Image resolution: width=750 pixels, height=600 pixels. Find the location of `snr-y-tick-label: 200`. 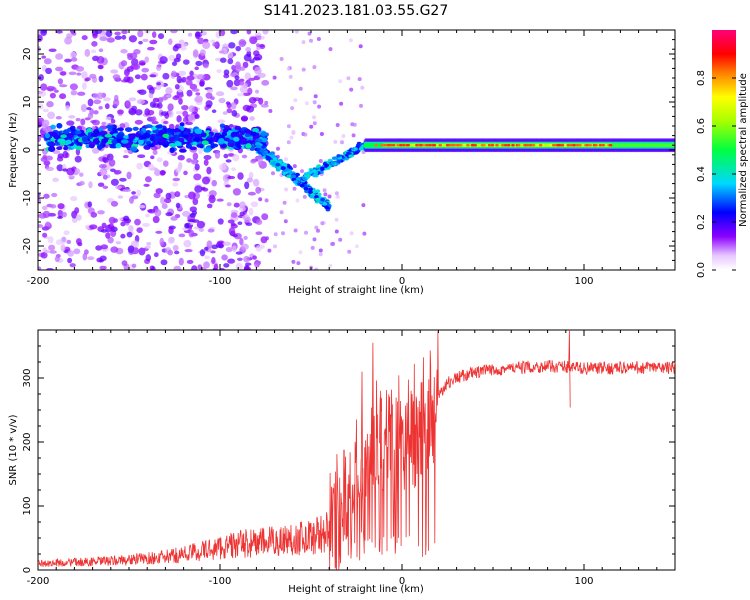

snr-y-tick-label: 200 is located at coordinates (27, 441).